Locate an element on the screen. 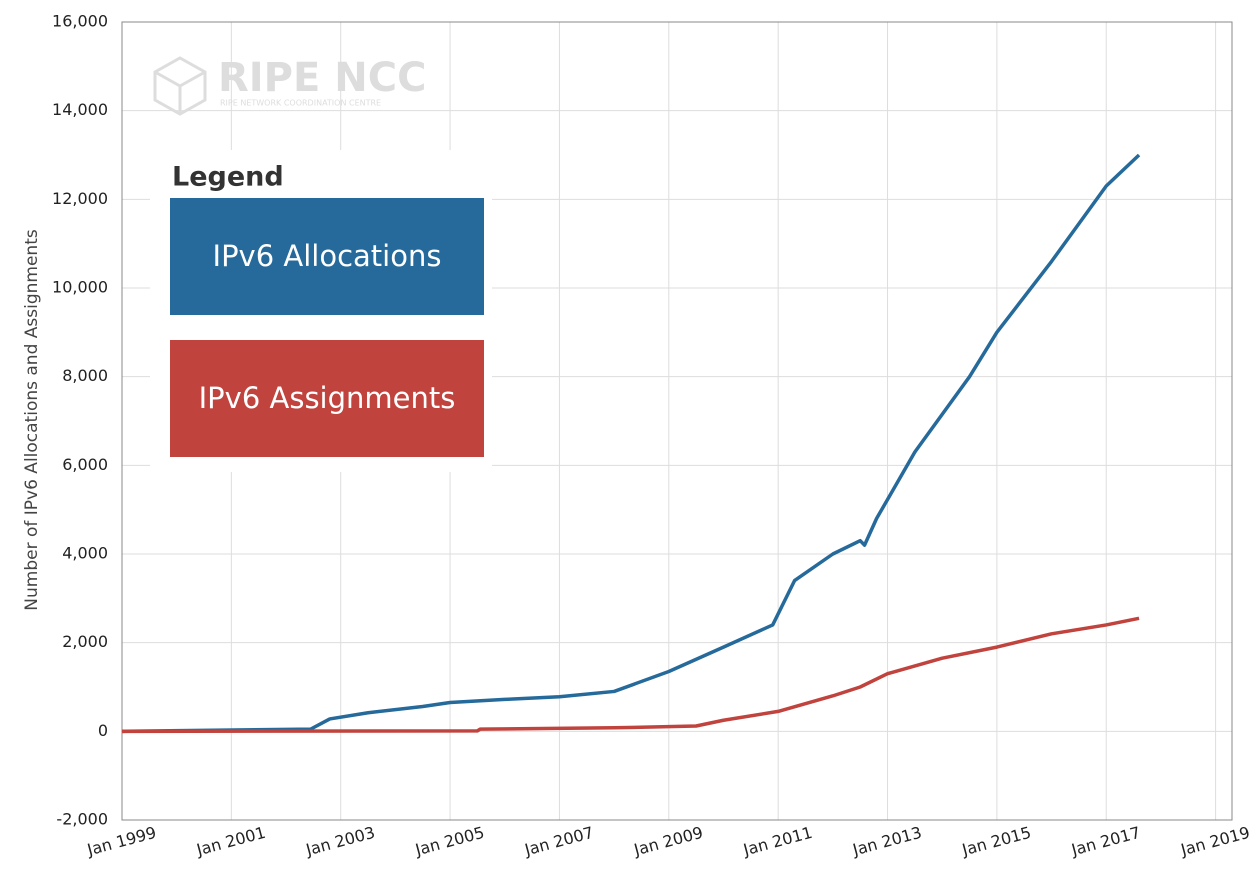 Image resolution: width=1260 pixels, height=872 pixels. x-tick-label: Jan 2003 is located at coordinates (340, 841).